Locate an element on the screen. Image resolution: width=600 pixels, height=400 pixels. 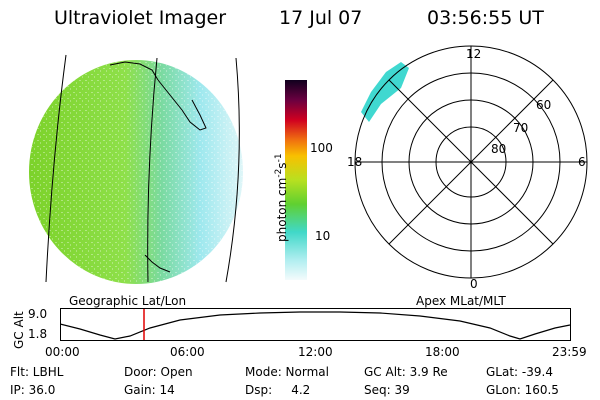
status-gain: Gain: 14 is located at coordinates (149, 390).